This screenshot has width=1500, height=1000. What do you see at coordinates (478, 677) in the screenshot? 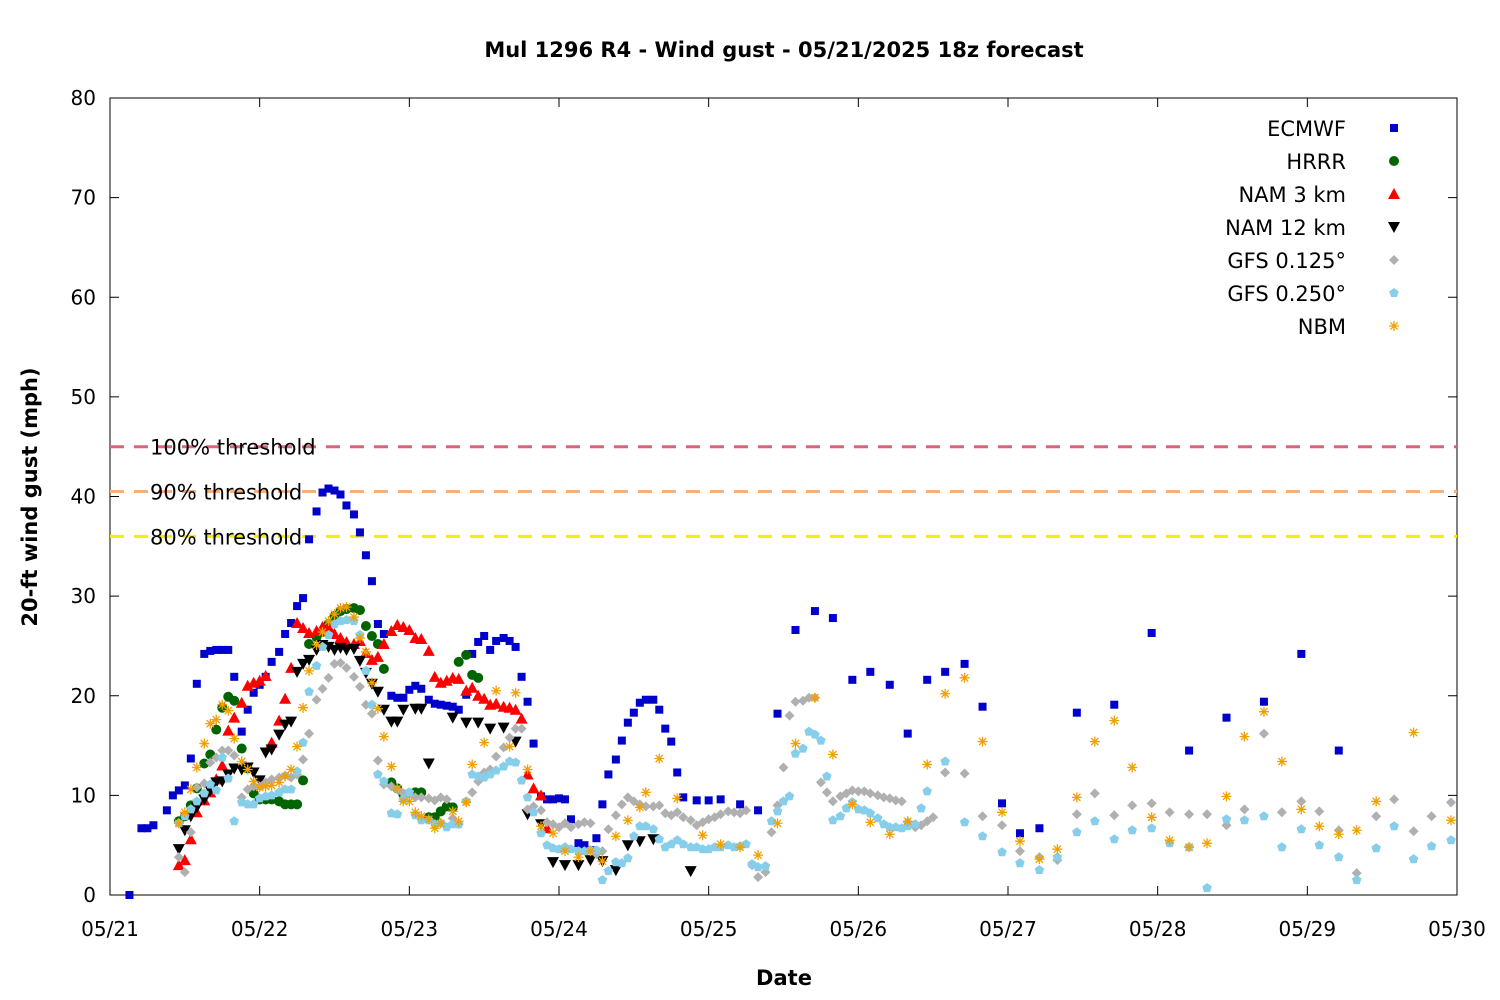
I see `hrrr-point` at bounding box center [478, 677].